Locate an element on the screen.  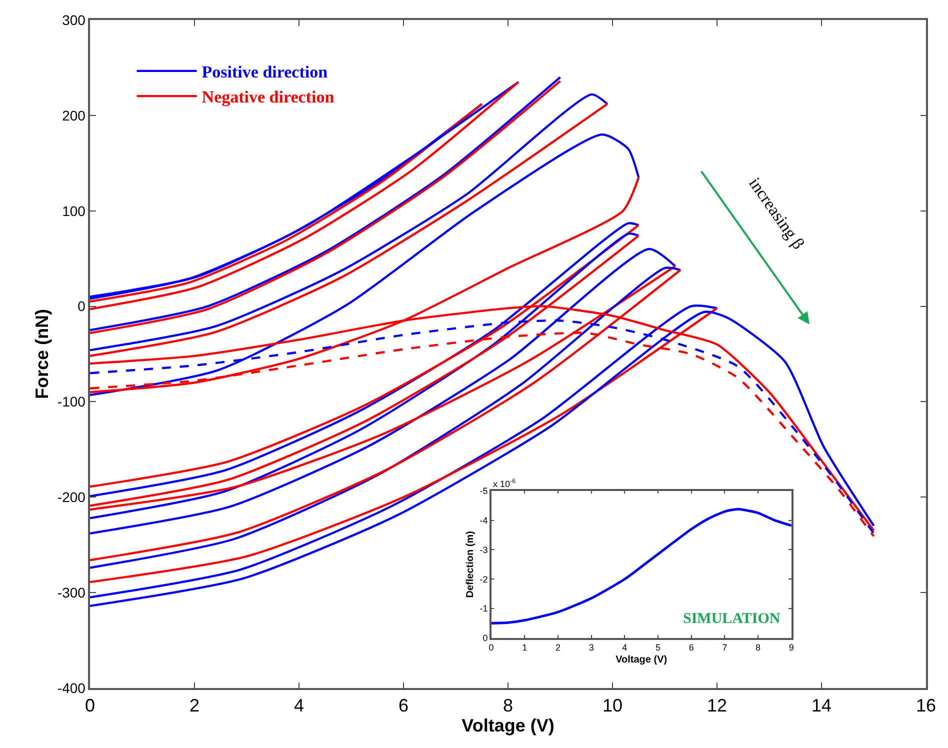
y-tick-label: -5 is located at coordinates (484, 491).